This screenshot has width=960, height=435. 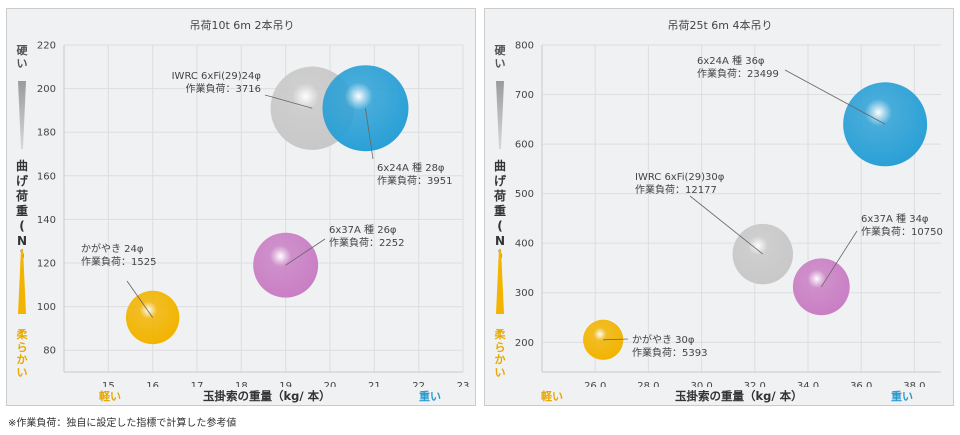 What do you see at coordinates (374, 384) in the screenshot?
I see `x-tick-label: 21` at bounding box center [374, 384].